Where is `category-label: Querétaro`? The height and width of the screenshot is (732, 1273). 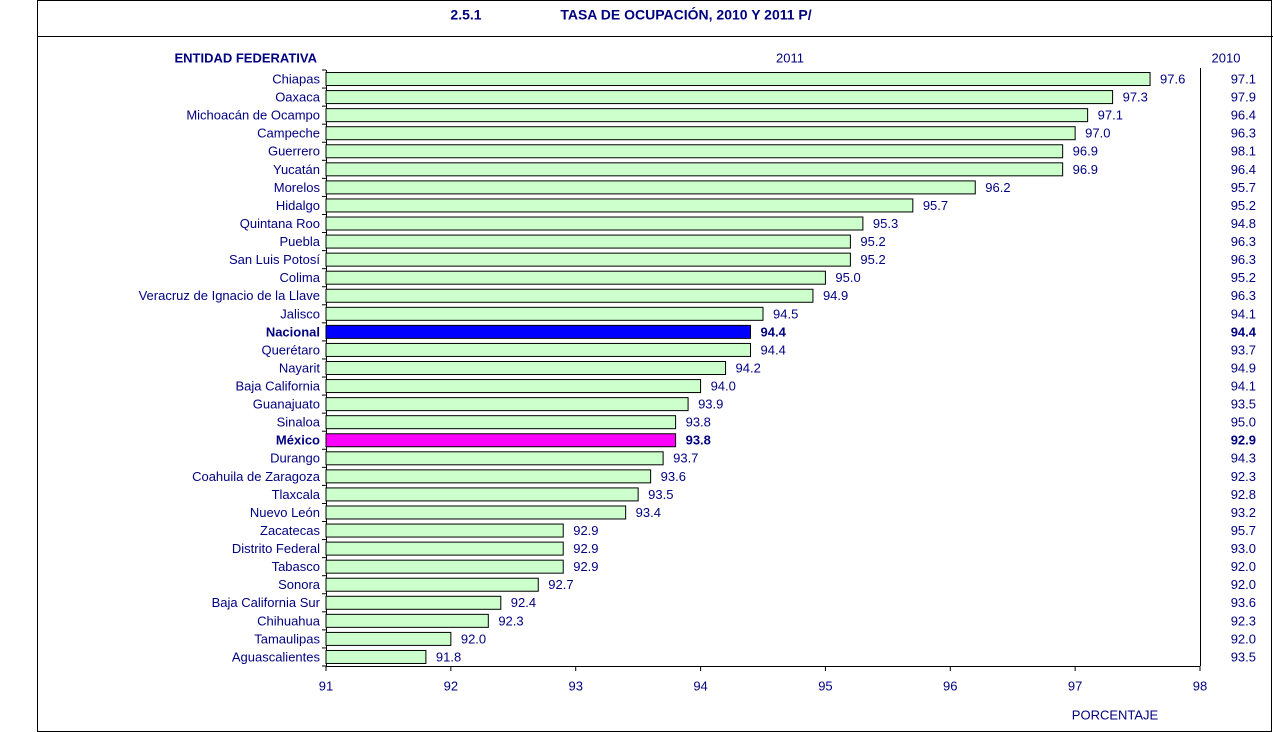 category-label: Querétaro is located at coordinates (290, 349).